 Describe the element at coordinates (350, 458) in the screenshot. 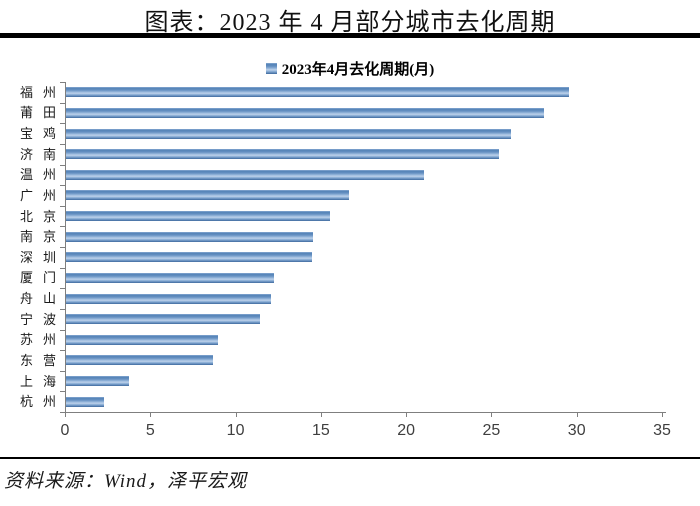

I see `footer-divider` at that location.